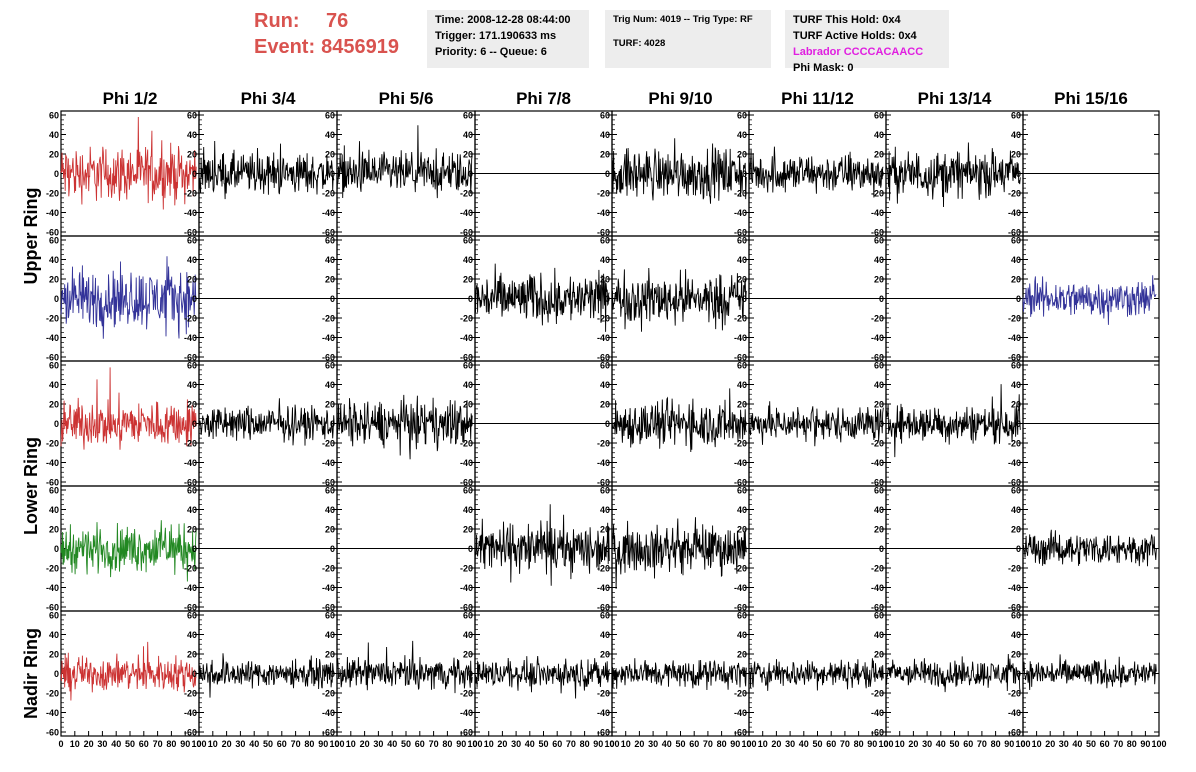 The width and height of the screenshot is (1196, 772). I want to click on column-title: Phi 15/16, so click(1091, 98).